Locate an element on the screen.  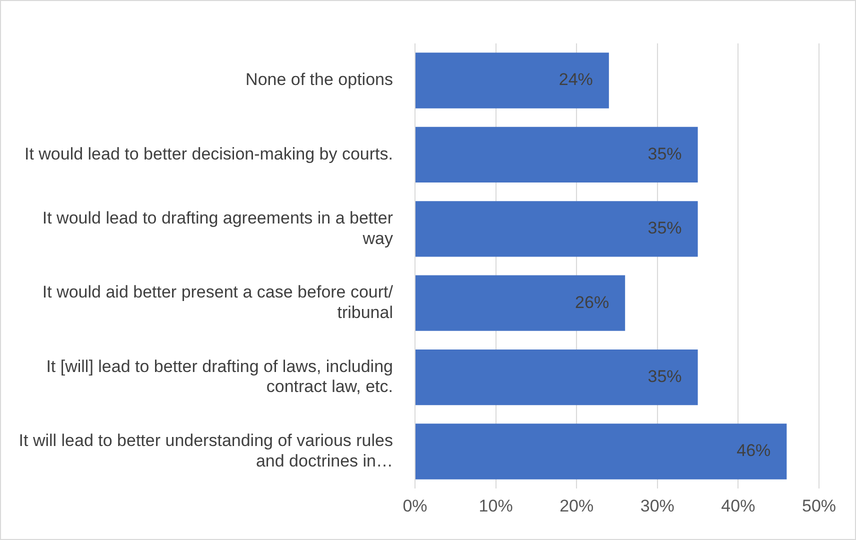
x-tick-label: 20% is located at coordinates (577, 506).